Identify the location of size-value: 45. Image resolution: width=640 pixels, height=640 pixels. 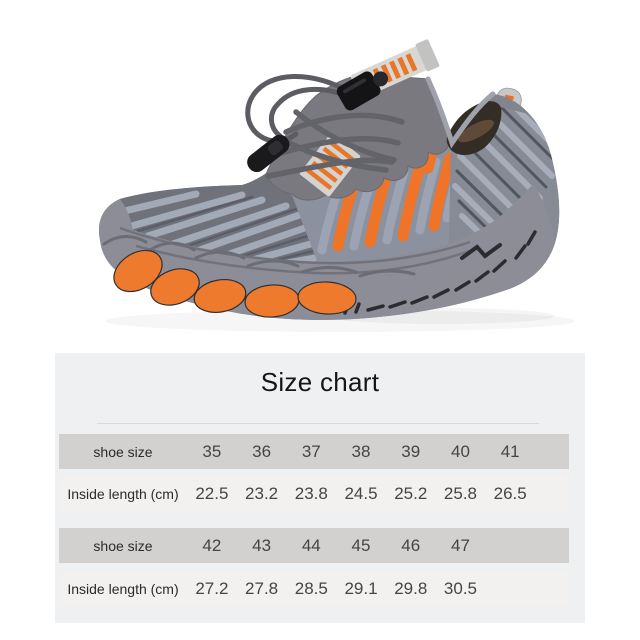
(361, 545).